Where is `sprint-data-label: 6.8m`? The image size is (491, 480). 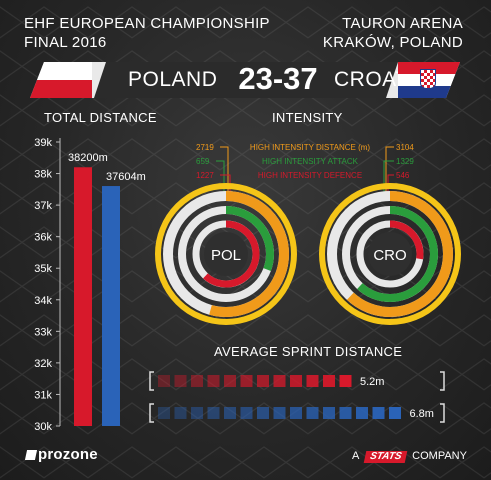
sprint-data-label: 6.8m is located at coordinates (422, 414).